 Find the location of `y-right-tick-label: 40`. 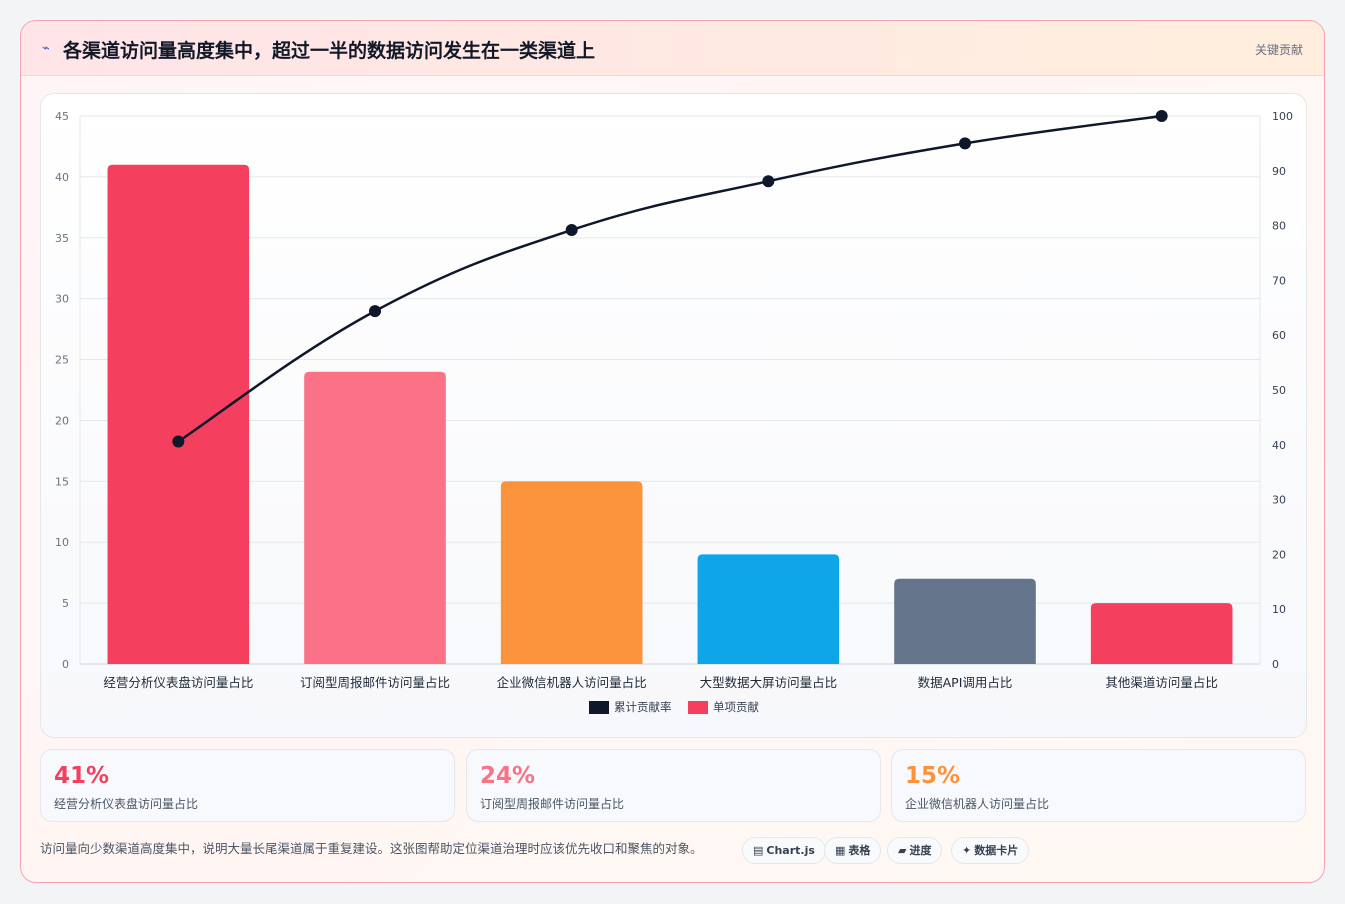

y-right-tick-label: 40 is located at coordinates (1279, 445).